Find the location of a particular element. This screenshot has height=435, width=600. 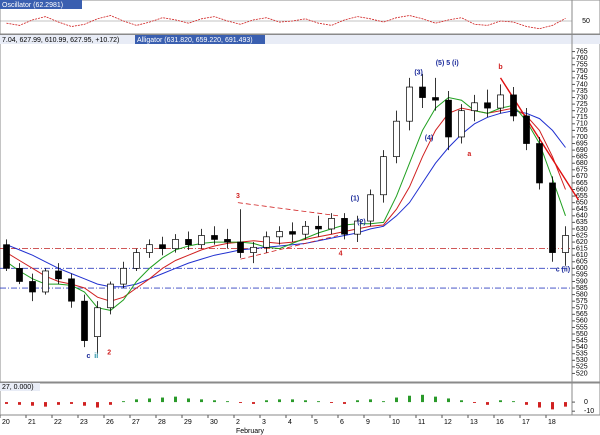

y-tick-label: 580 is located at coordinates (582, 294).